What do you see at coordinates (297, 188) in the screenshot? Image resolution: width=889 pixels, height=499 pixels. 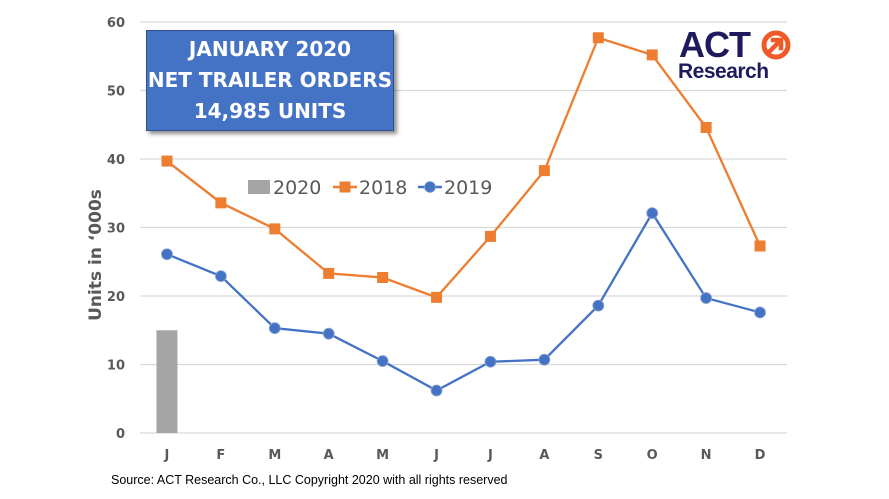 I see `legend-label-2020: 2020` at bounding box center [297, 188].